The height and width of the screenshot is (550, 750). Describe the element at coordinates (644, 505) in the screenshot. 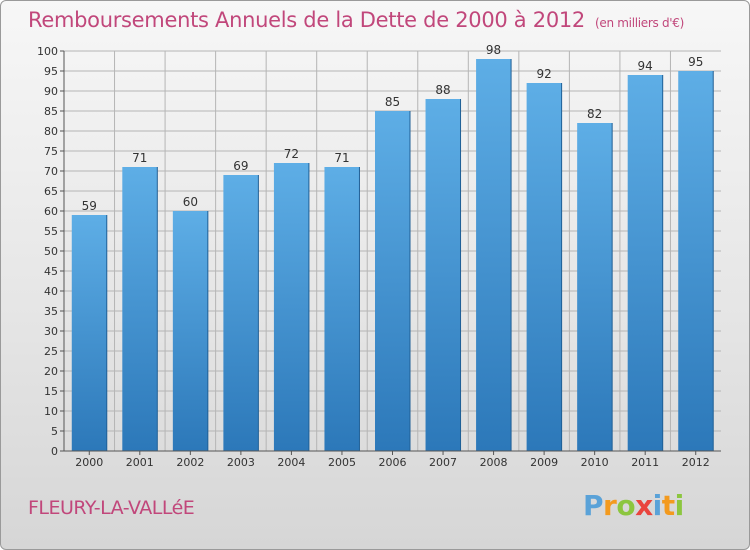

I see `logo-letter: x` at that location.